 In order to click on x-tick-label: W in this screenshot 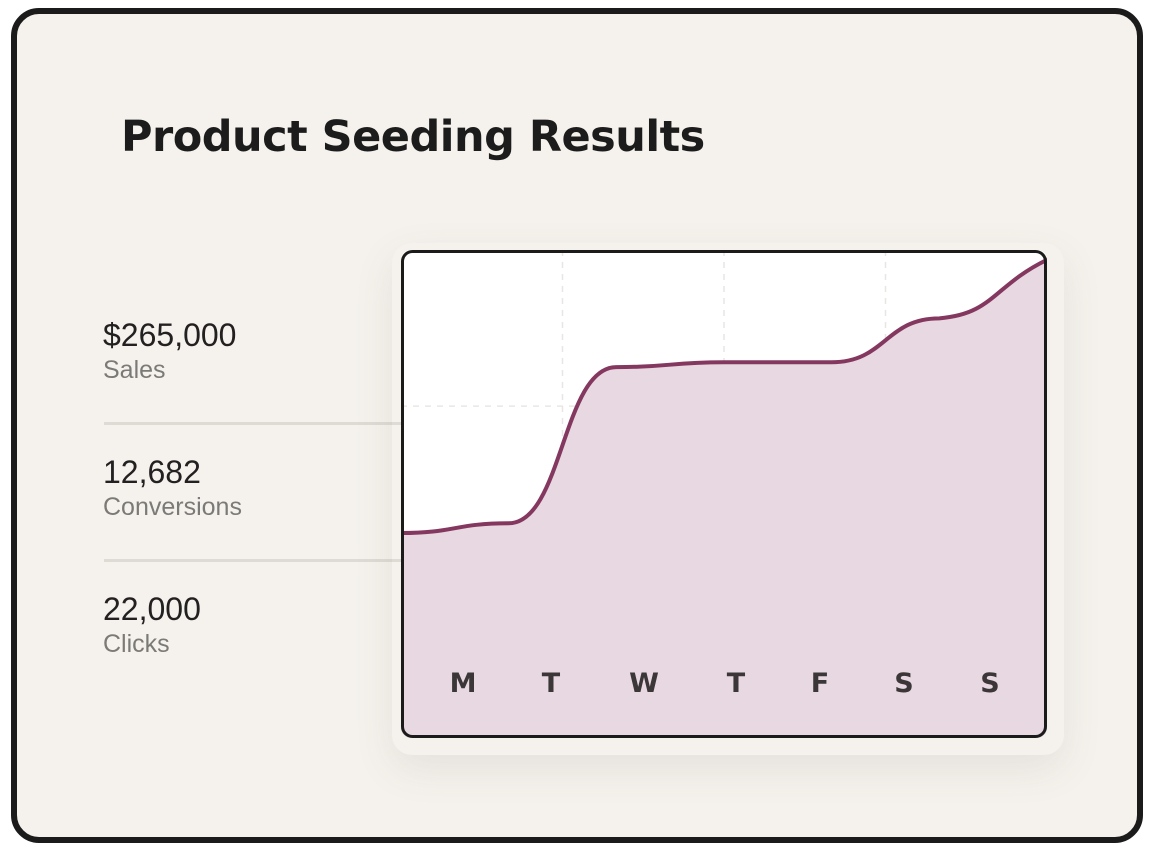, I will do `click(644, 683)`.